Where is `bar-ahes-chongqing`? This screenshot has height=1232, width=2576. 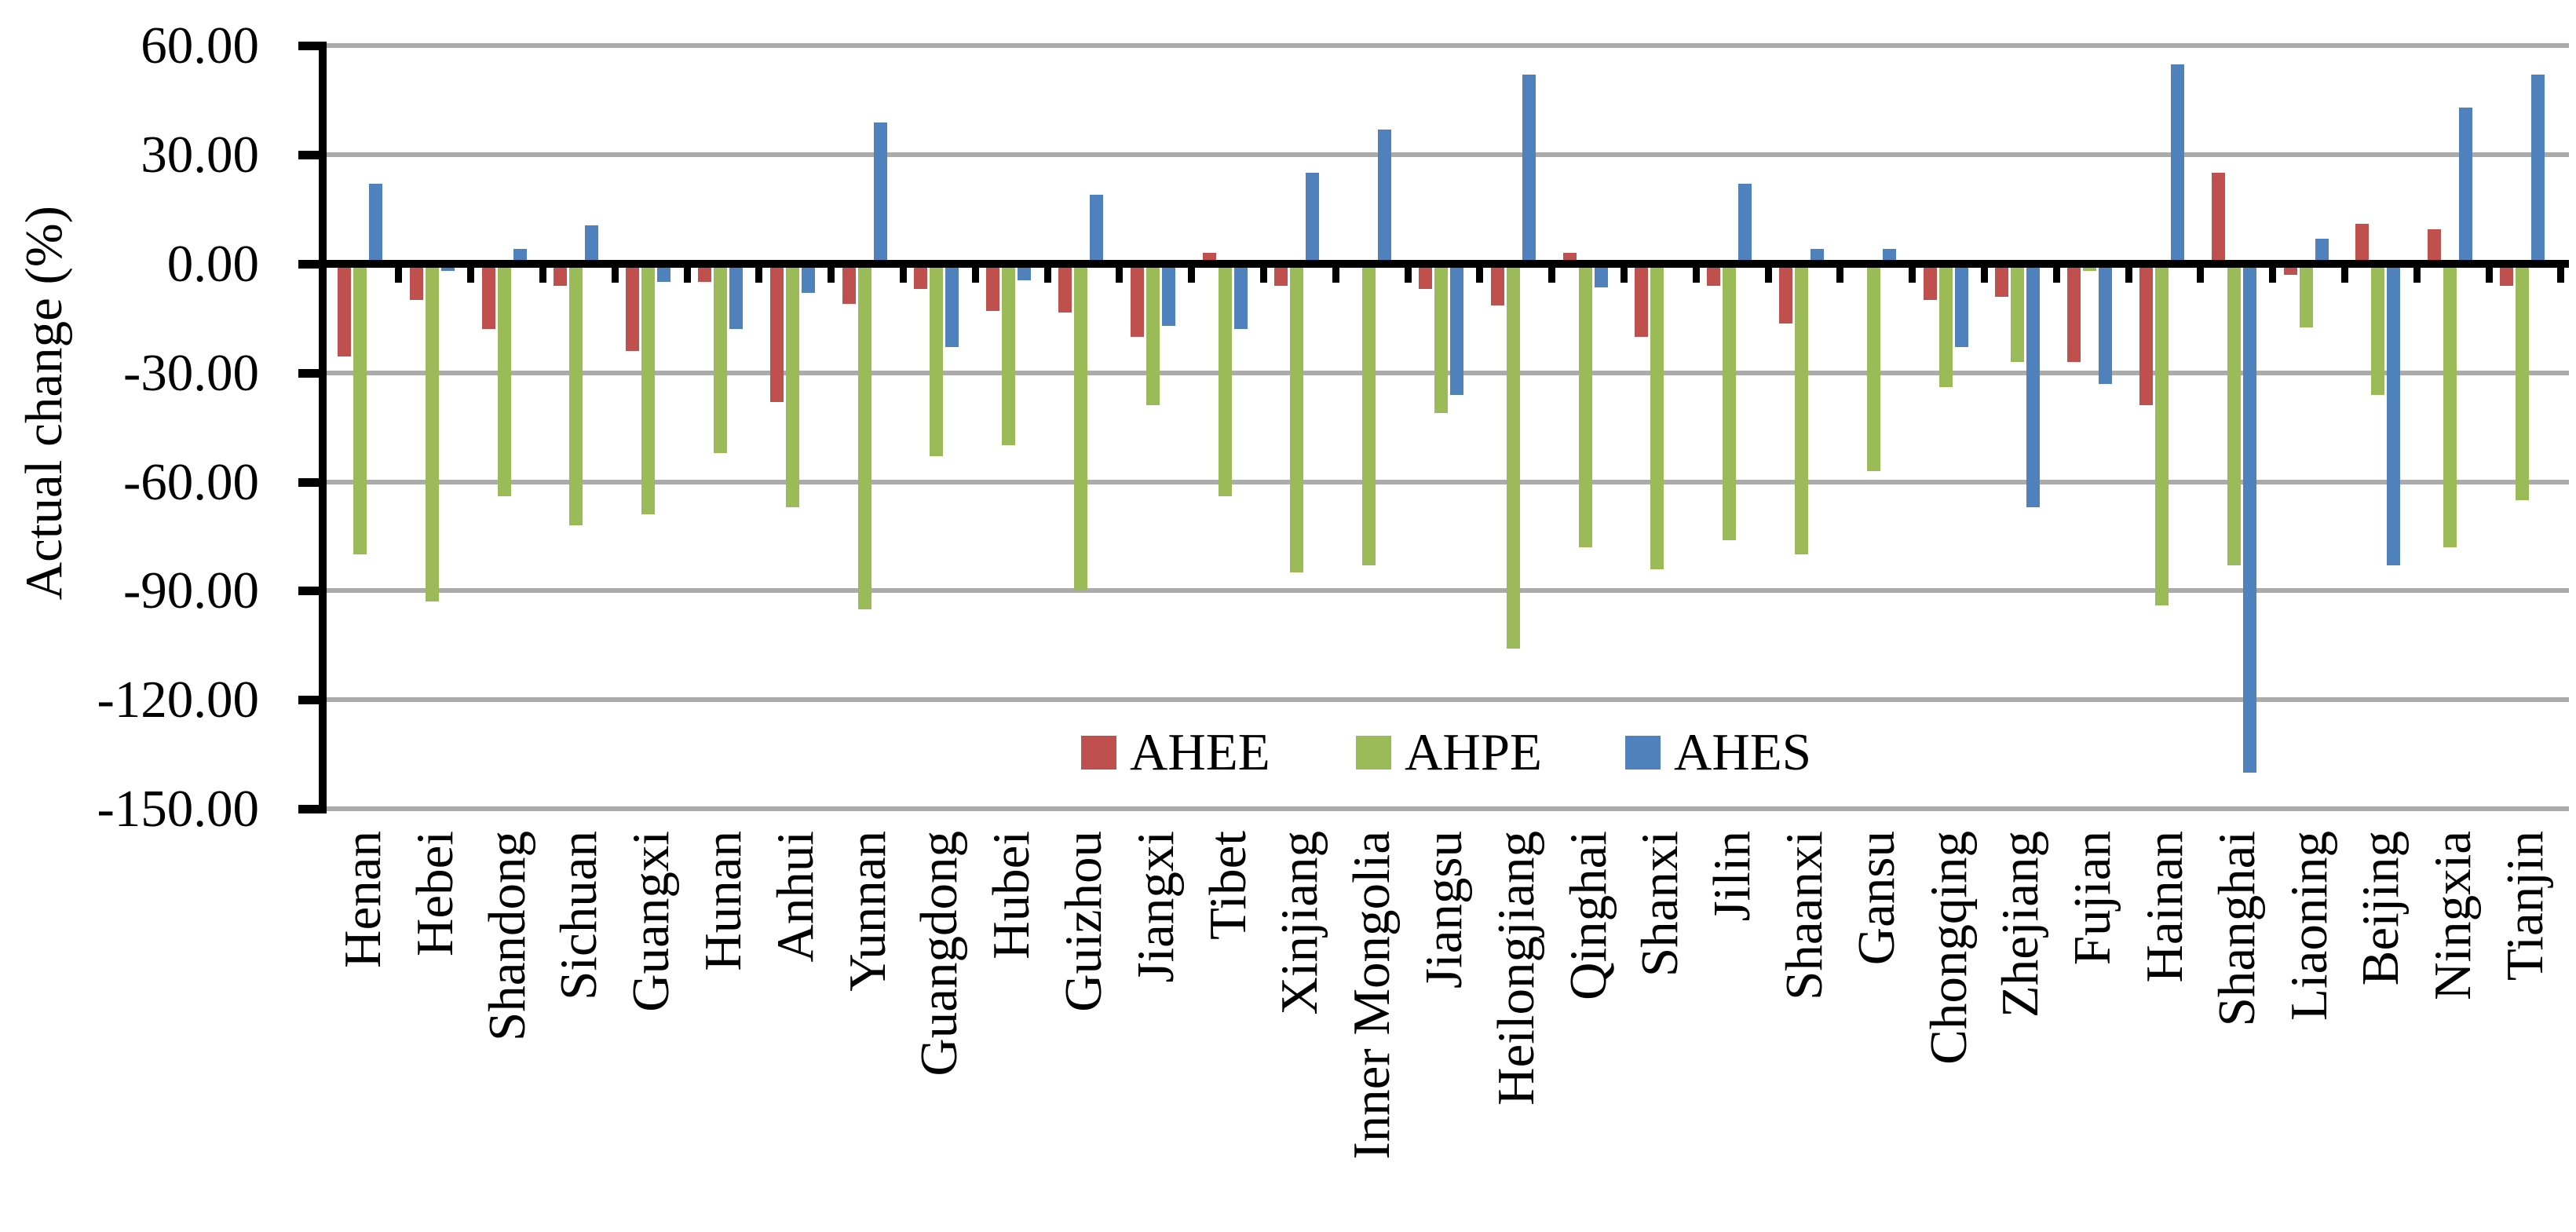
bar-ahes-chongqing is located at coordinates (1961, 306).